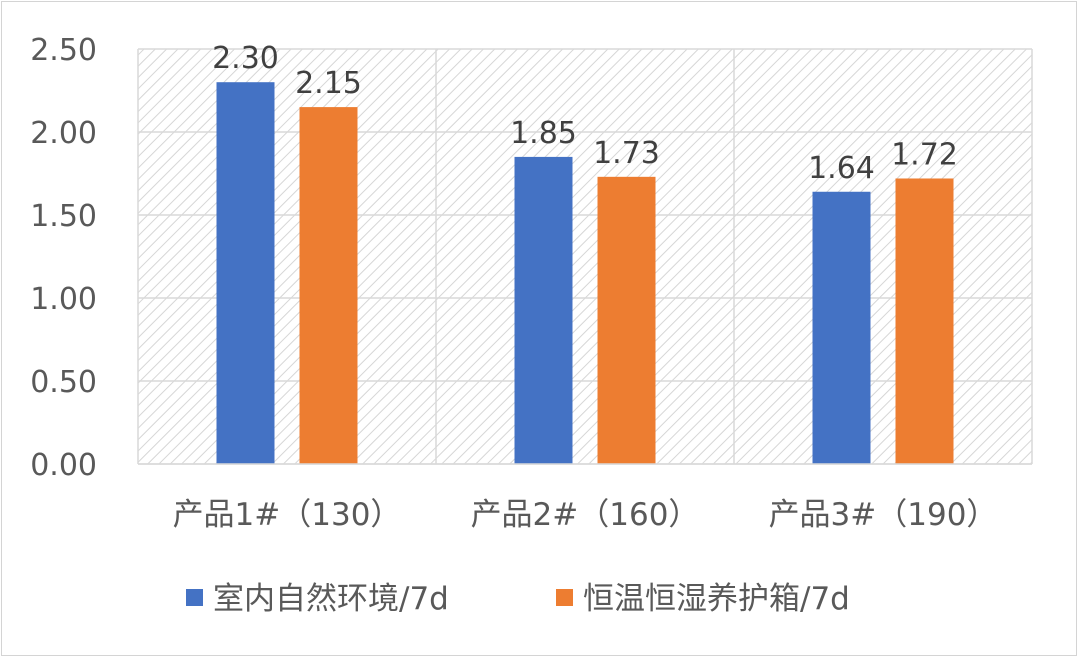  I want to click on data-label: 1.64, so click(841, 168).